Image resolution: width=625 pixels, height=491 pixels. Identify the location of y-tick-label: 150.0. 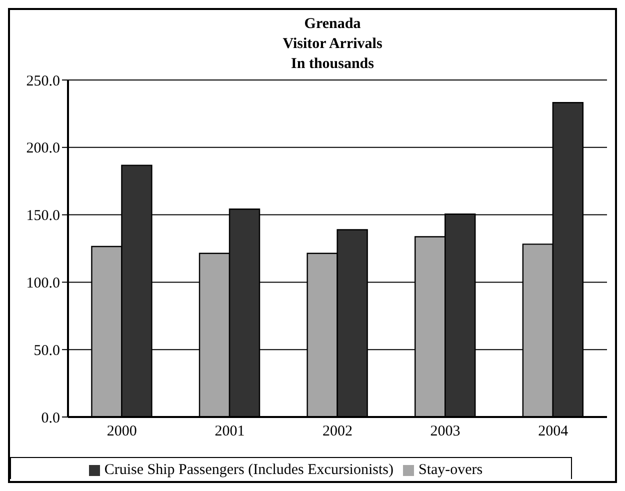
(43, 216).